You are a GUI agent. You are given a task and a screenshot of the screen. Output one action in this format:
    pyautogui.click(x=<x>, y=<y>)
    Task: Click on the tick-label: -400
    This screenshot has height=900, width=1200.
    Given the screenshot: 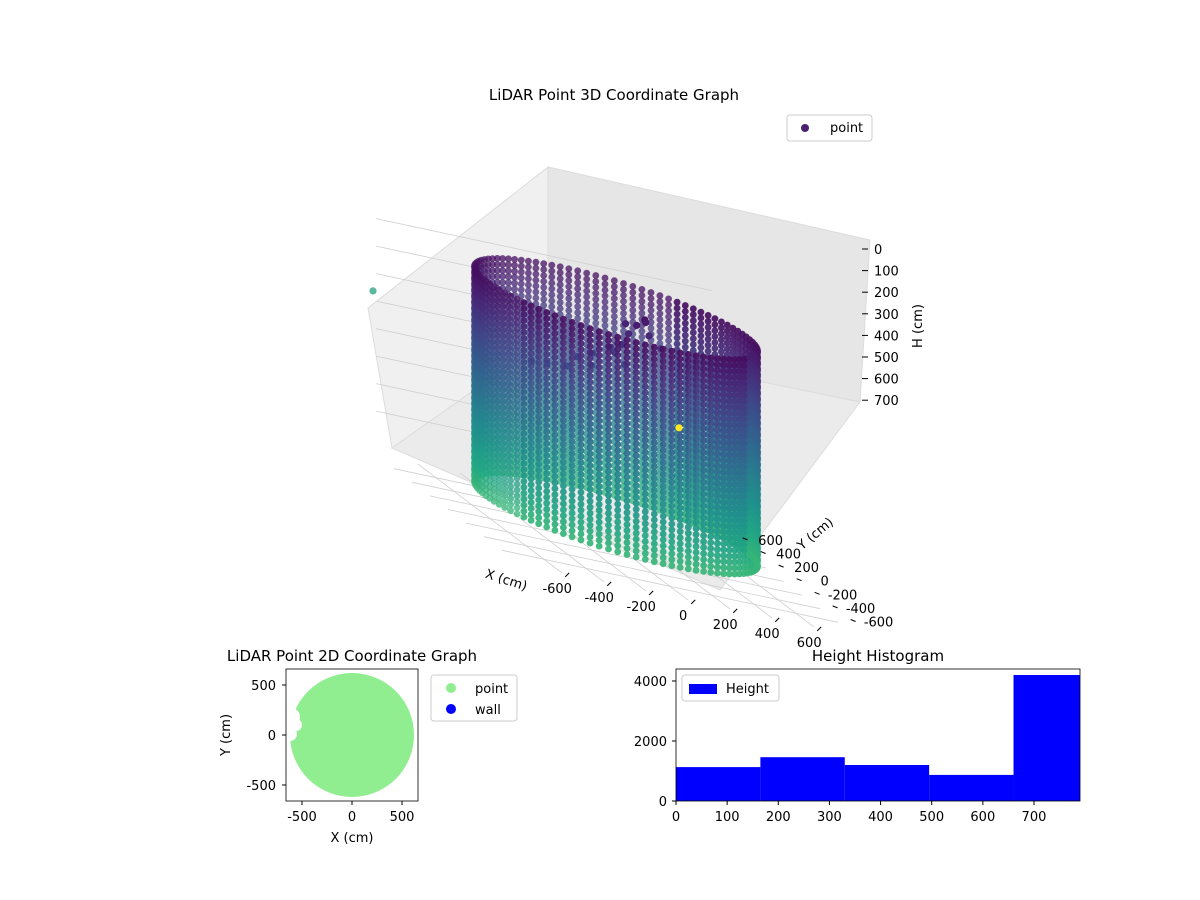 What is the action you would take?
    pyautogui.click(x=861, y=609)
    